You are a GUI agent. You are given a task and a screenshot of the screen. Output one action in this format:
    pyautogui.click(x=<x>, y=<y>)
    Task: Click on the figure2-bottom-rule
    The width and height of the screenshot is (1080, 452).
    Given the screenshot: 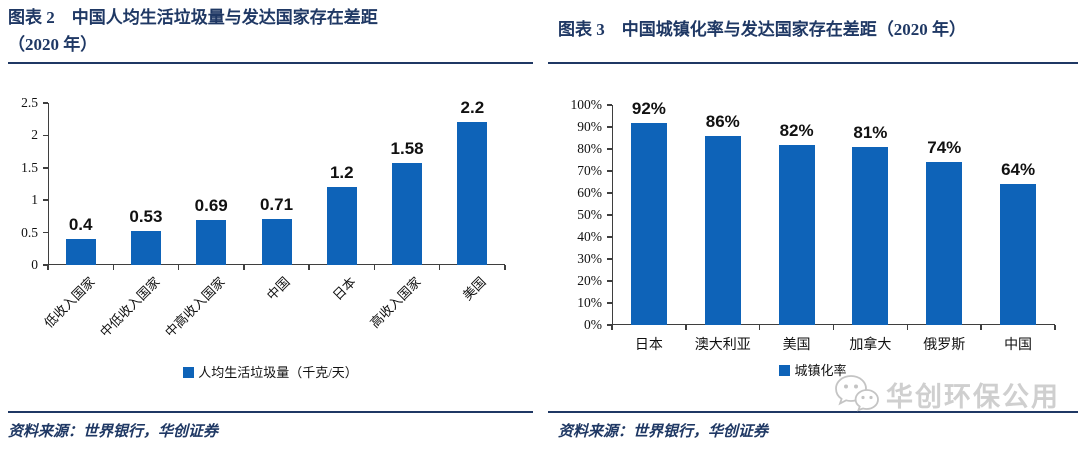 What is the action you would take?
    pyautogui.click(x=270, y=412)
    